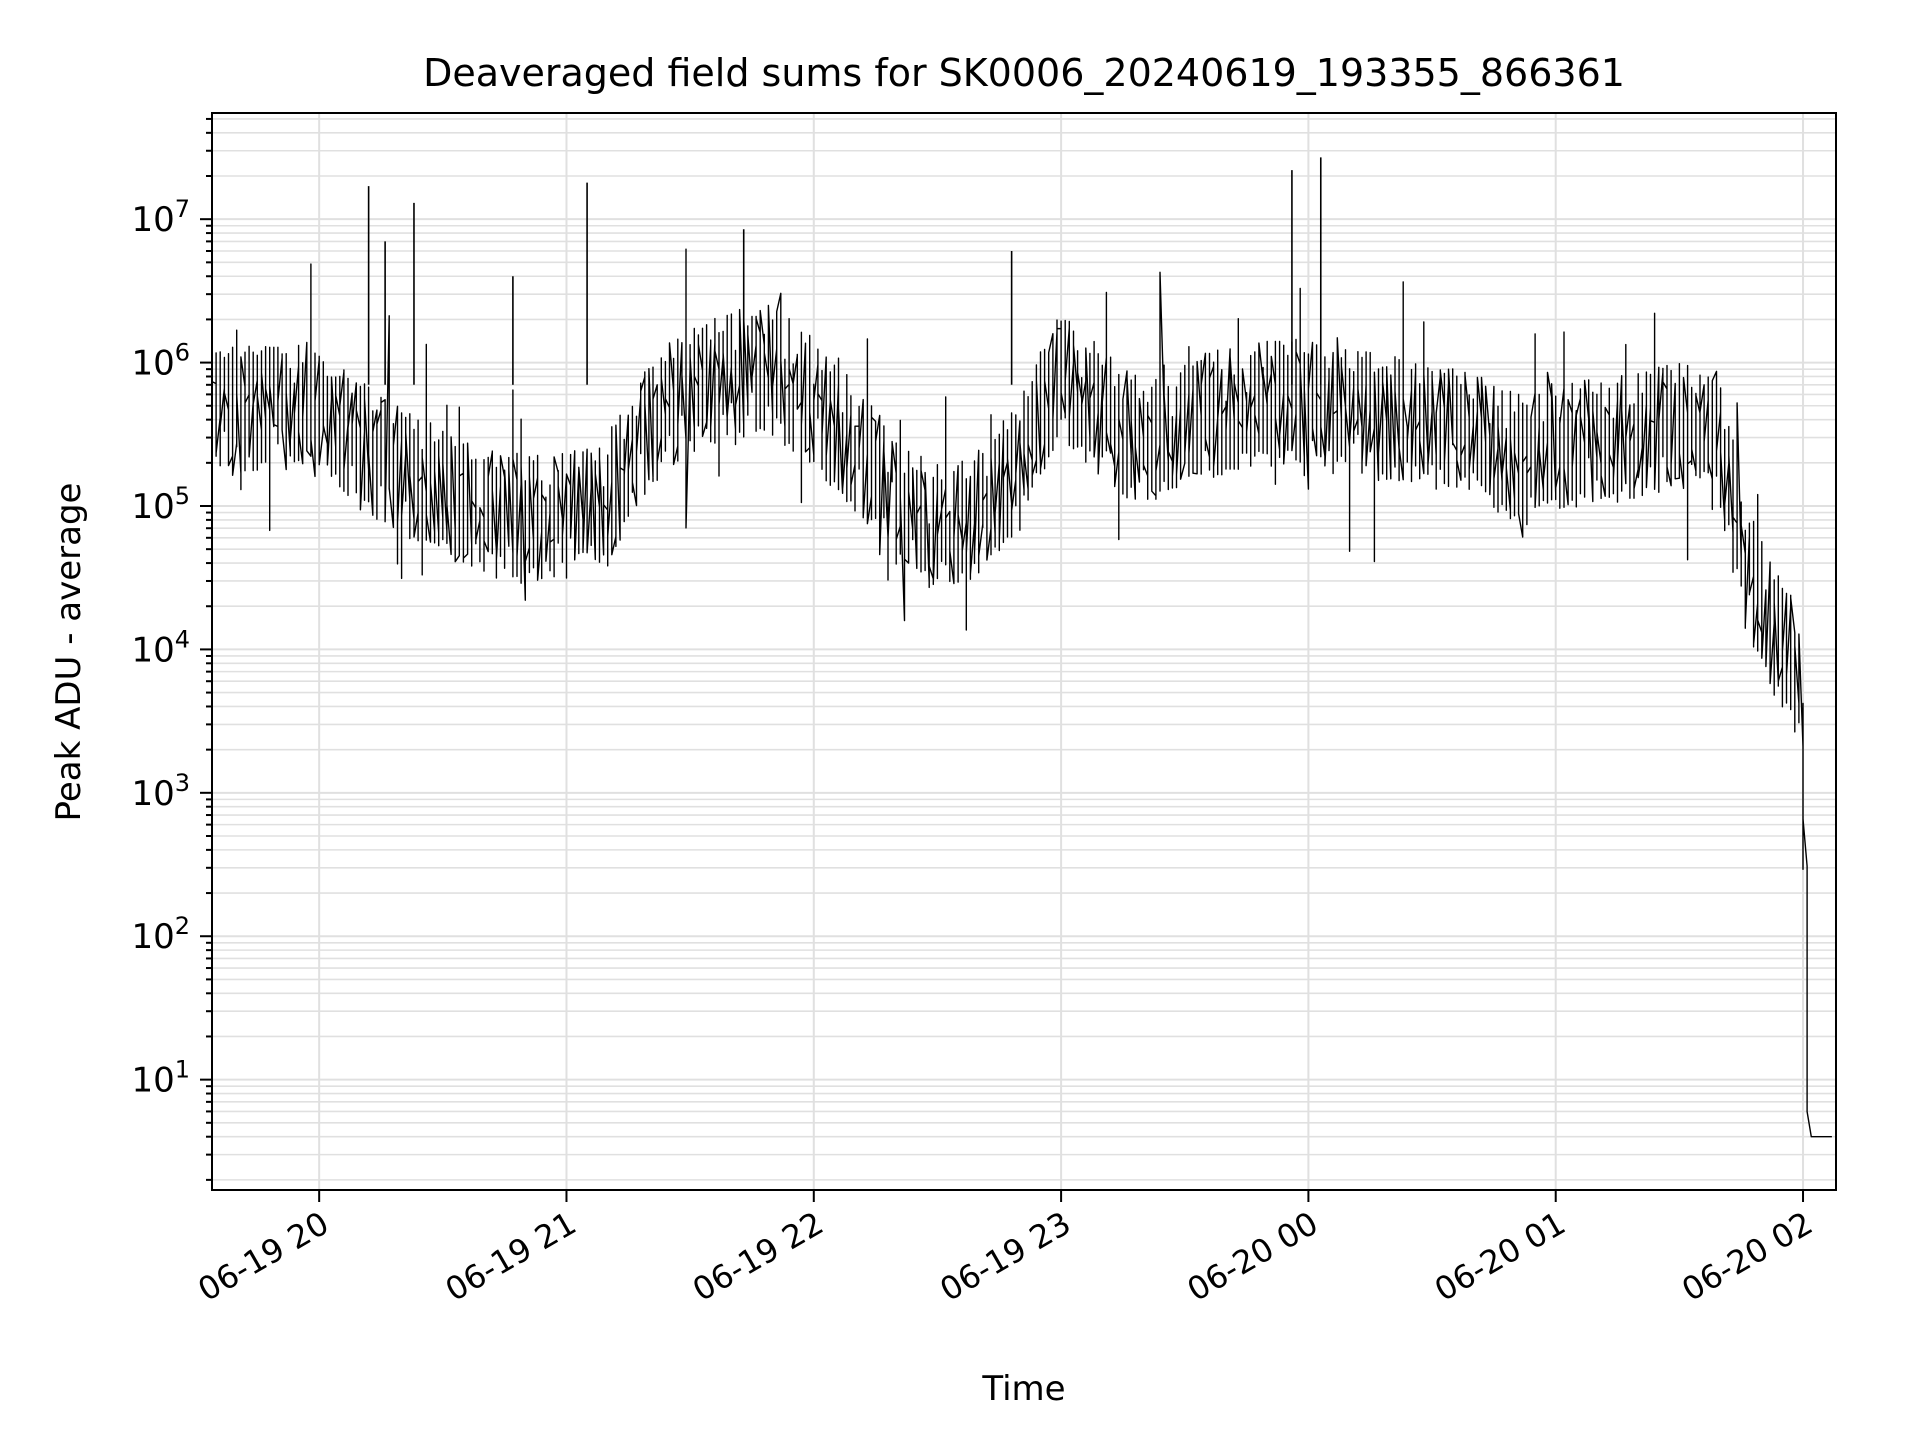 Image resolution: width=1920 pixels, height=1440 pixels. Describe the element at coordinates (160, 934) in the screenshot. I see `y-tick-label: 10²` at that location.